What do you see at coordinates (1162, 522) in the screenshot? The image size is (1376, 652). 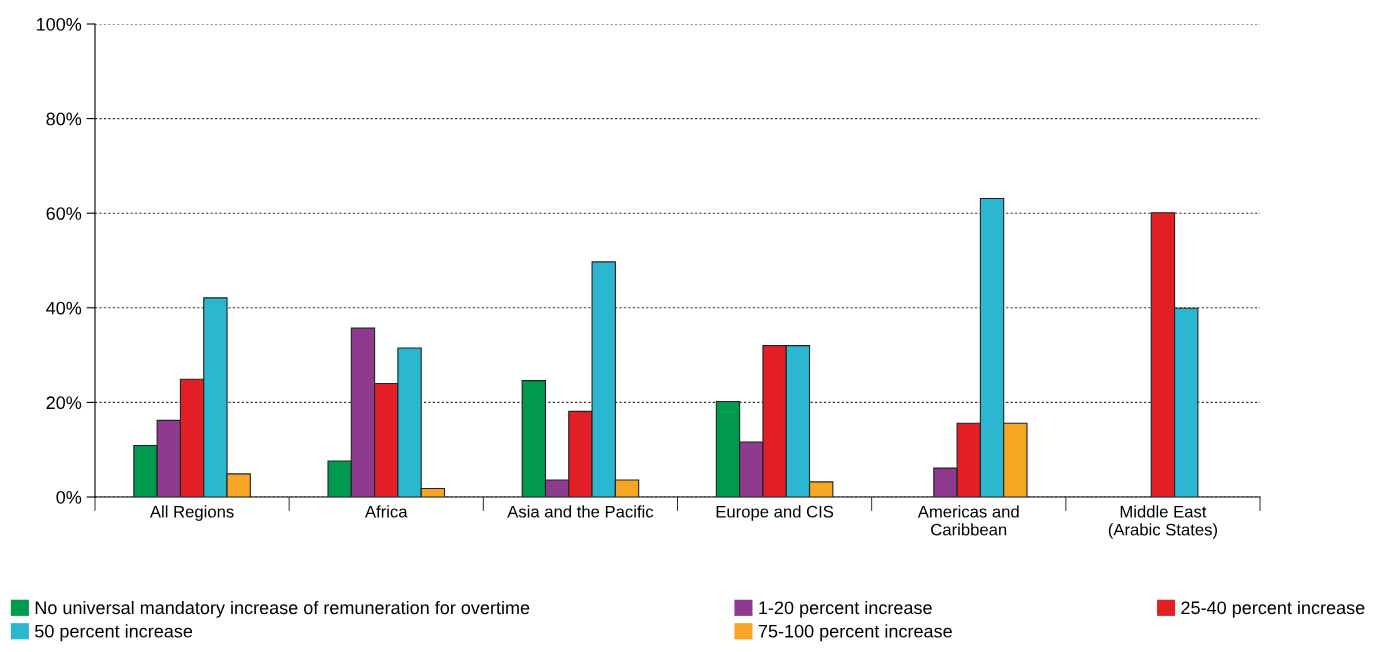 I see `x-tick-label: Middle East (Arabic States)` at bounding box center [1162, 522].